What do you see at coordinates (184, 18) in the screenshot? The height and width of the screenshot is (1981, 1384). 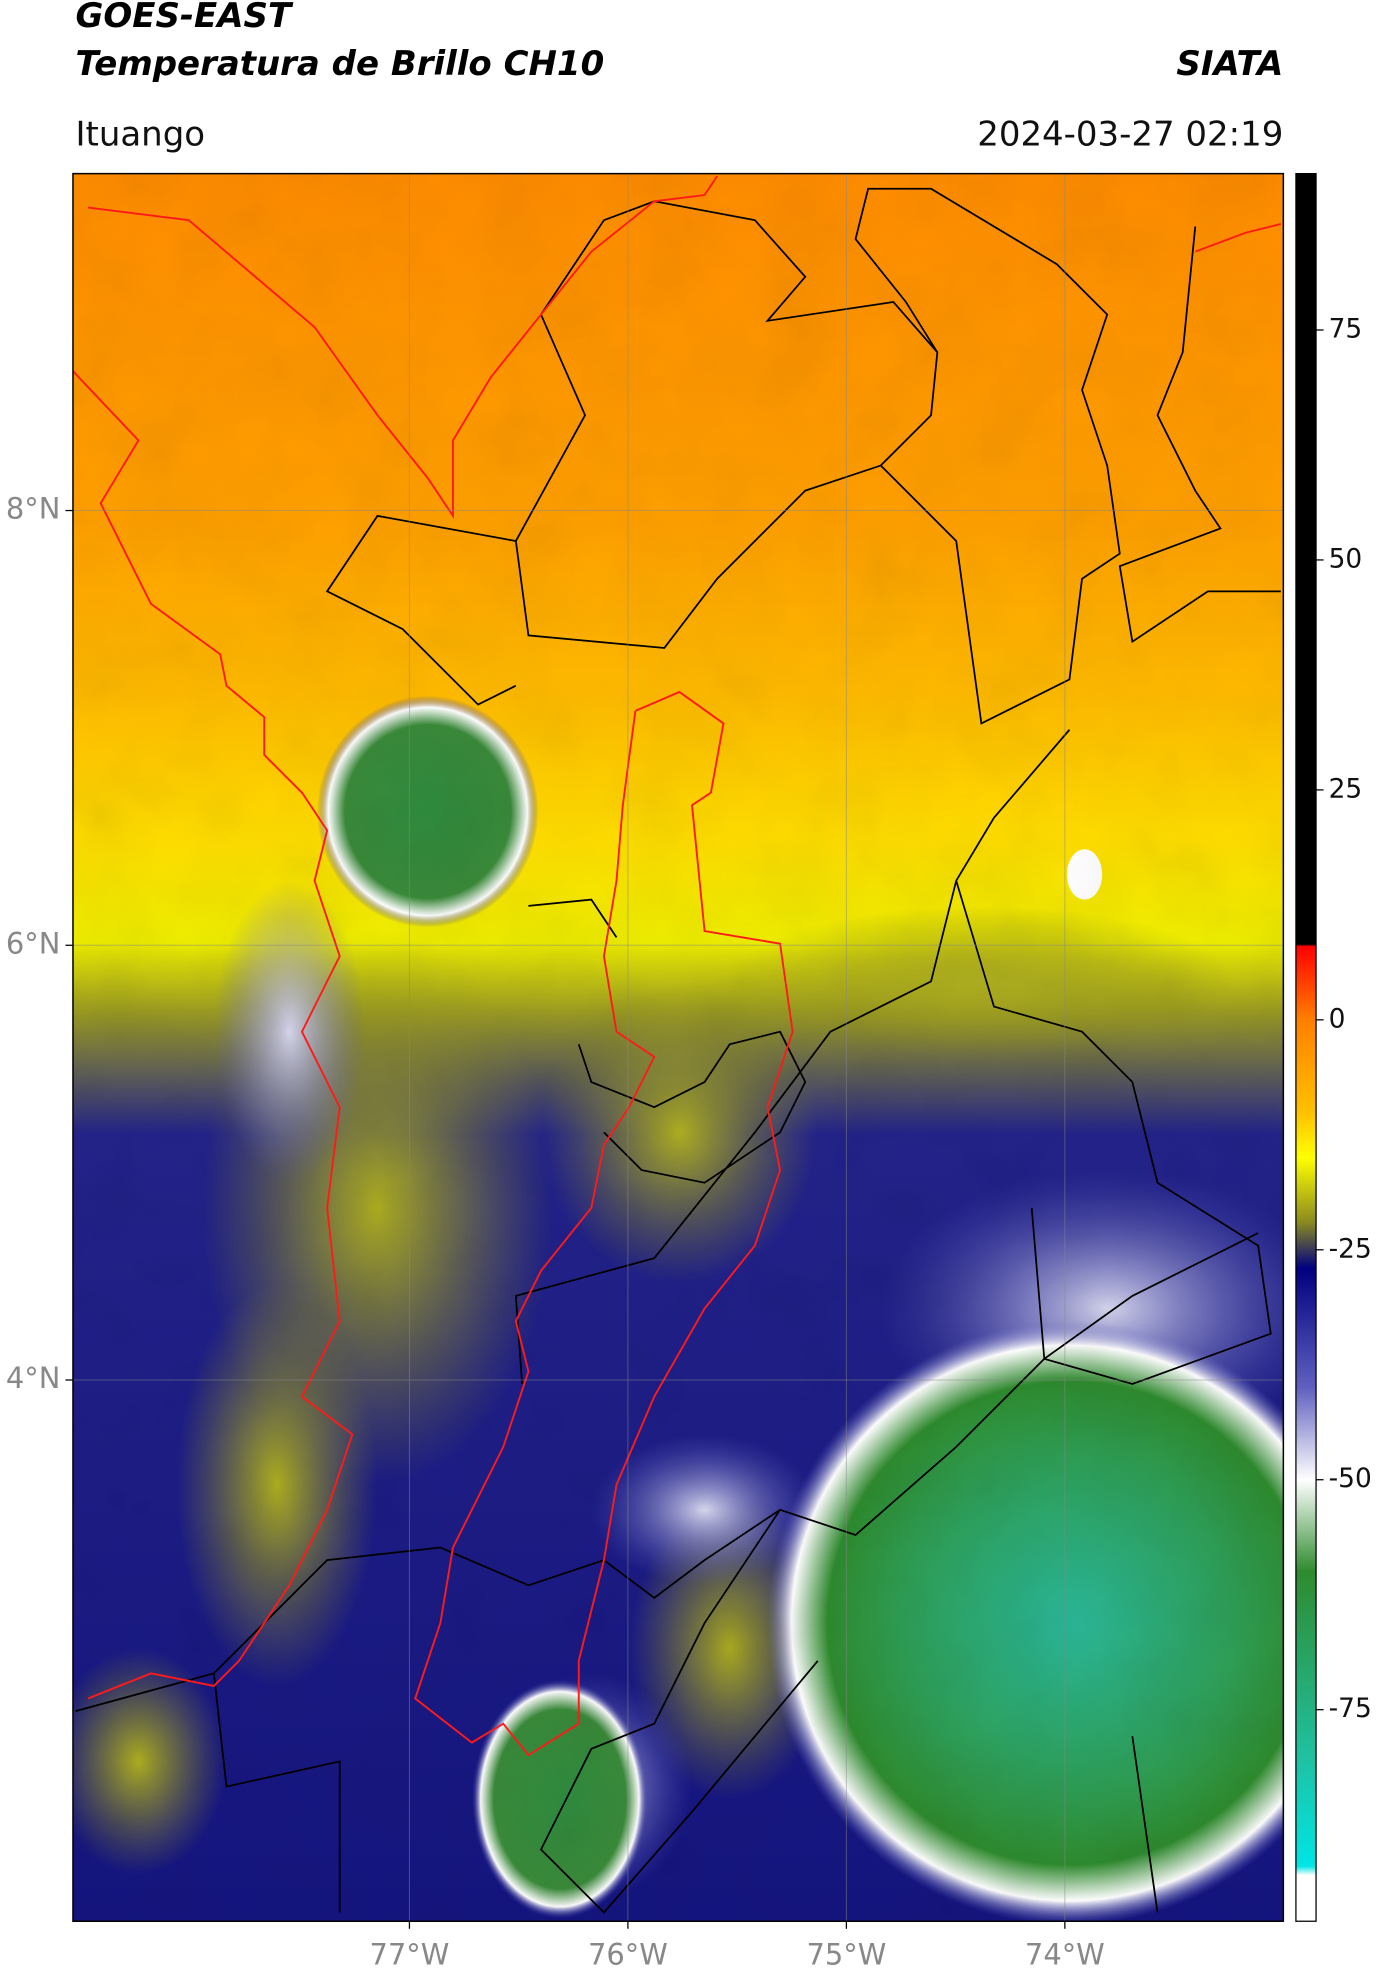 I see `title: GOES-EAST` at bounding box center [184, 18].